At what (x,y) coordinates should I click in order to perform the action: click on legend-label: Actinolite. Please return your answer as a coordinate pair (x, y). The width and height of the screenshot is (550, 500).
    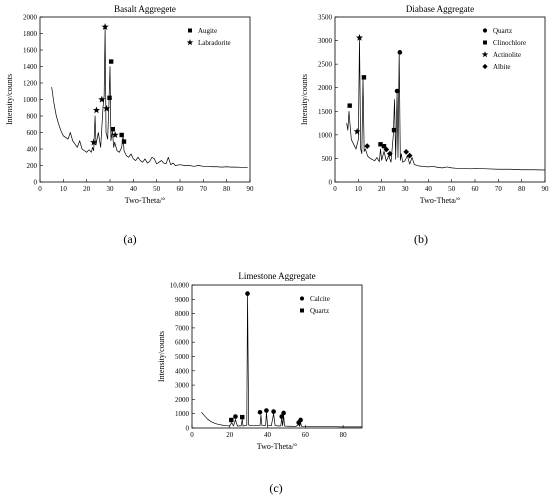
    Looking at the image, I should click on (507, 55).